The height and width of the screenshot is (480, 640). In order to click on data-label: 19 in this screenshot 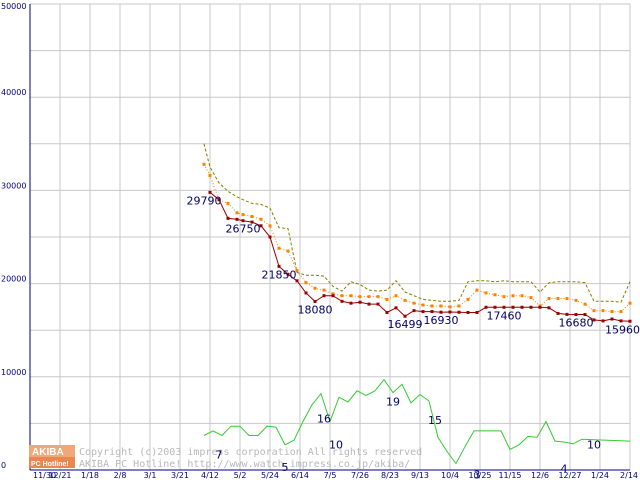, I will do `click(393, 402)`.